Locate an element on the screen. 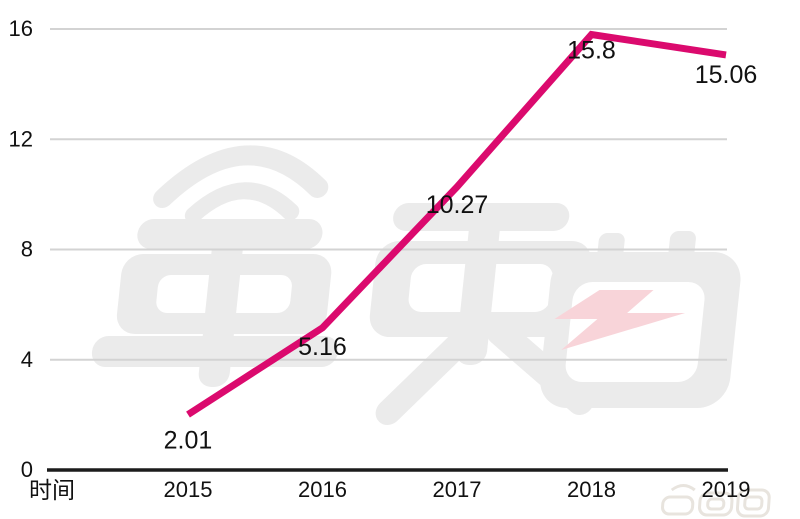 The image size is (800, 519). data-point-label: 15.8 is located at coordinates (591, 51).